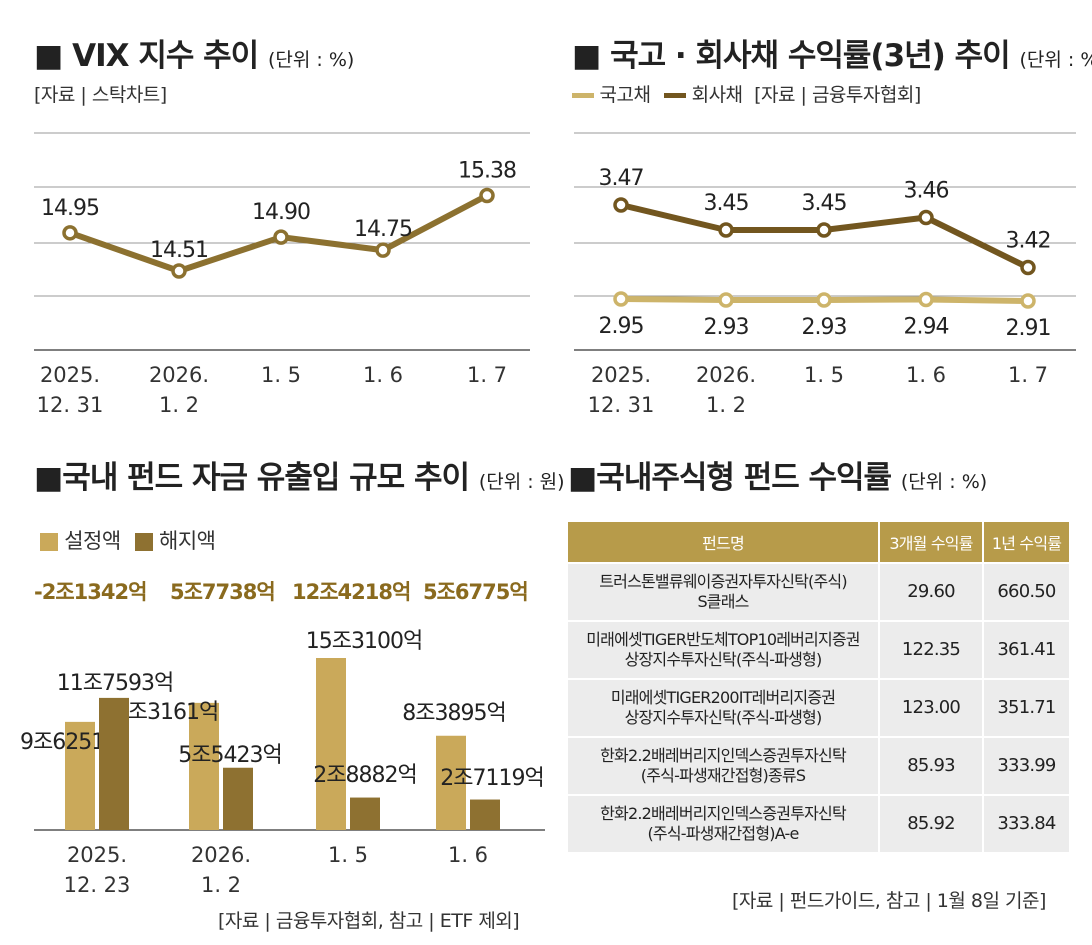 The height and width of the screenshot is (945, 1092). Describe the element at coordinates (926, 327) in the screenshot. I see `gov-bond-label: 2.94` at that location.